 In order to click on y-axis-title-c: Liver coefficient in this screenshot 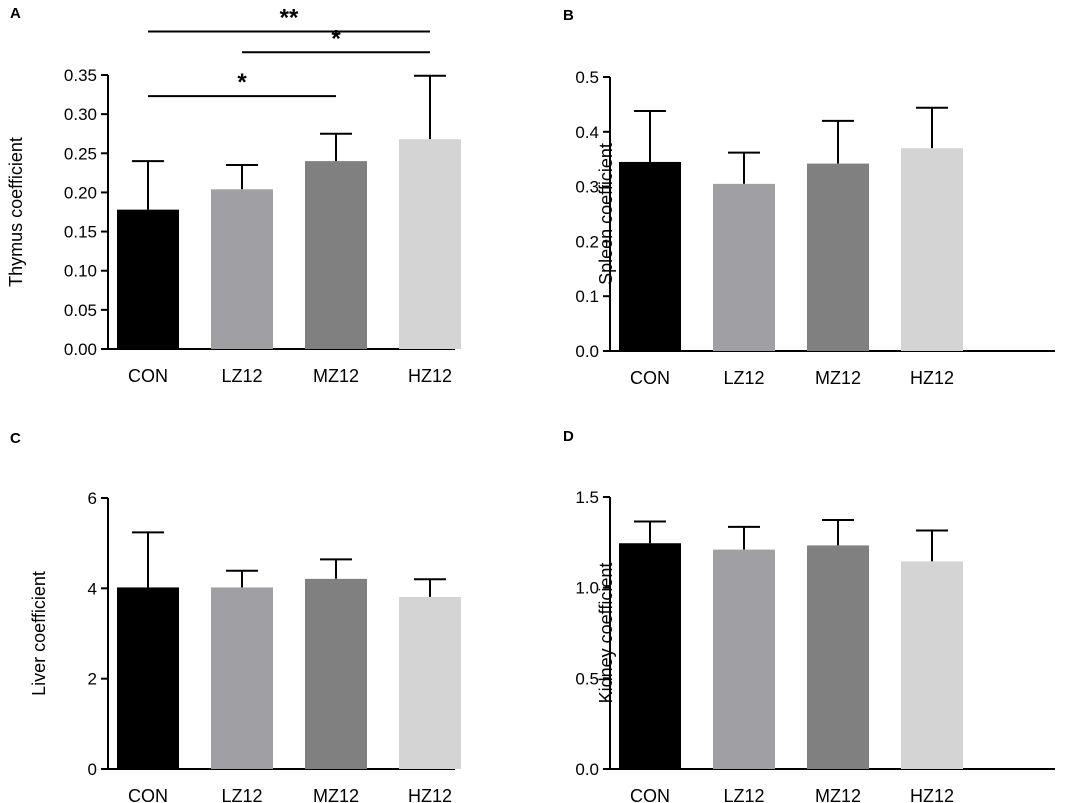, I will do `click(39, 633)`.